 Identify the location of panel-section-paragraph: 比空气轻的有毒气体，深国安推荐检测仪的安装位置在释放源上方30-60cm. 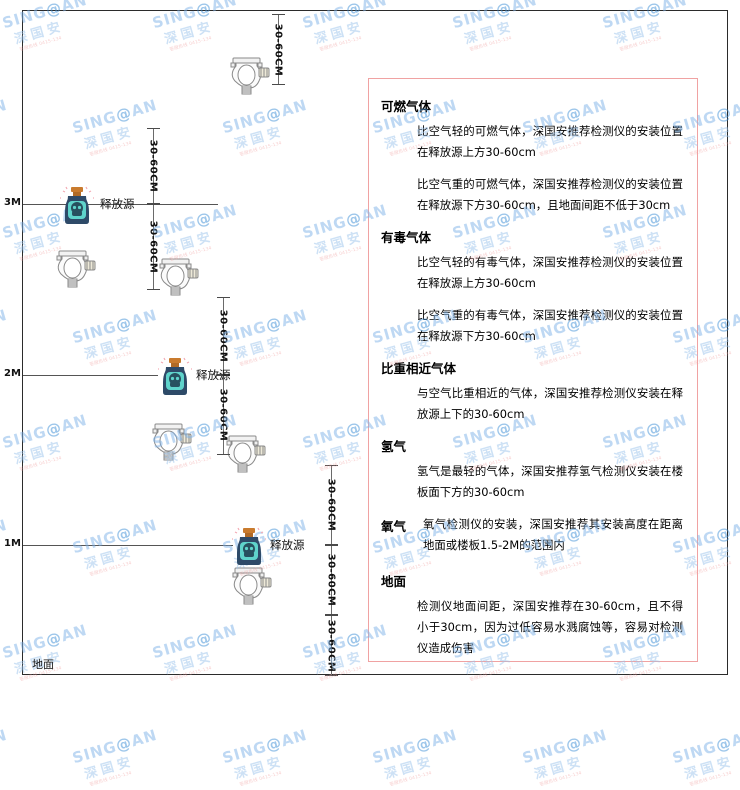
(550, 272).